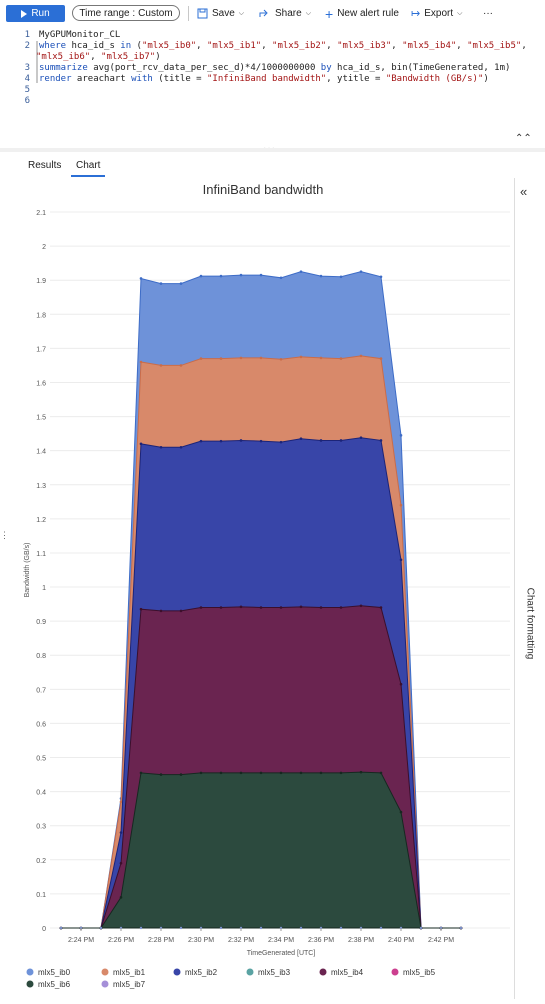 The width and height of the screenshot is (545, 1004). Describe the element at coordinates (329, 13) in the screenshot. I see `plus-icon: +` at that location.